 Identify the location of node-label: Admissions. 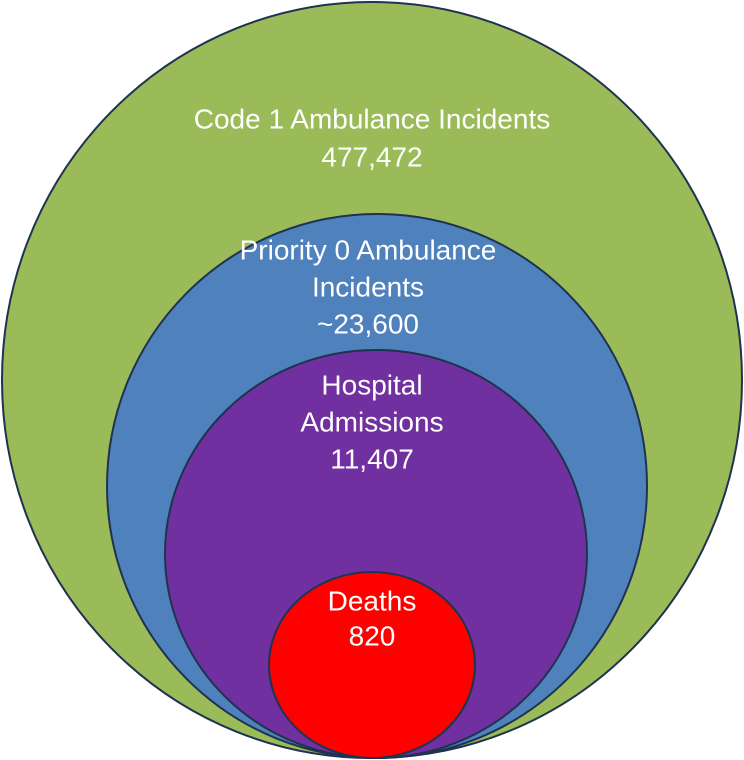
(371, 421).